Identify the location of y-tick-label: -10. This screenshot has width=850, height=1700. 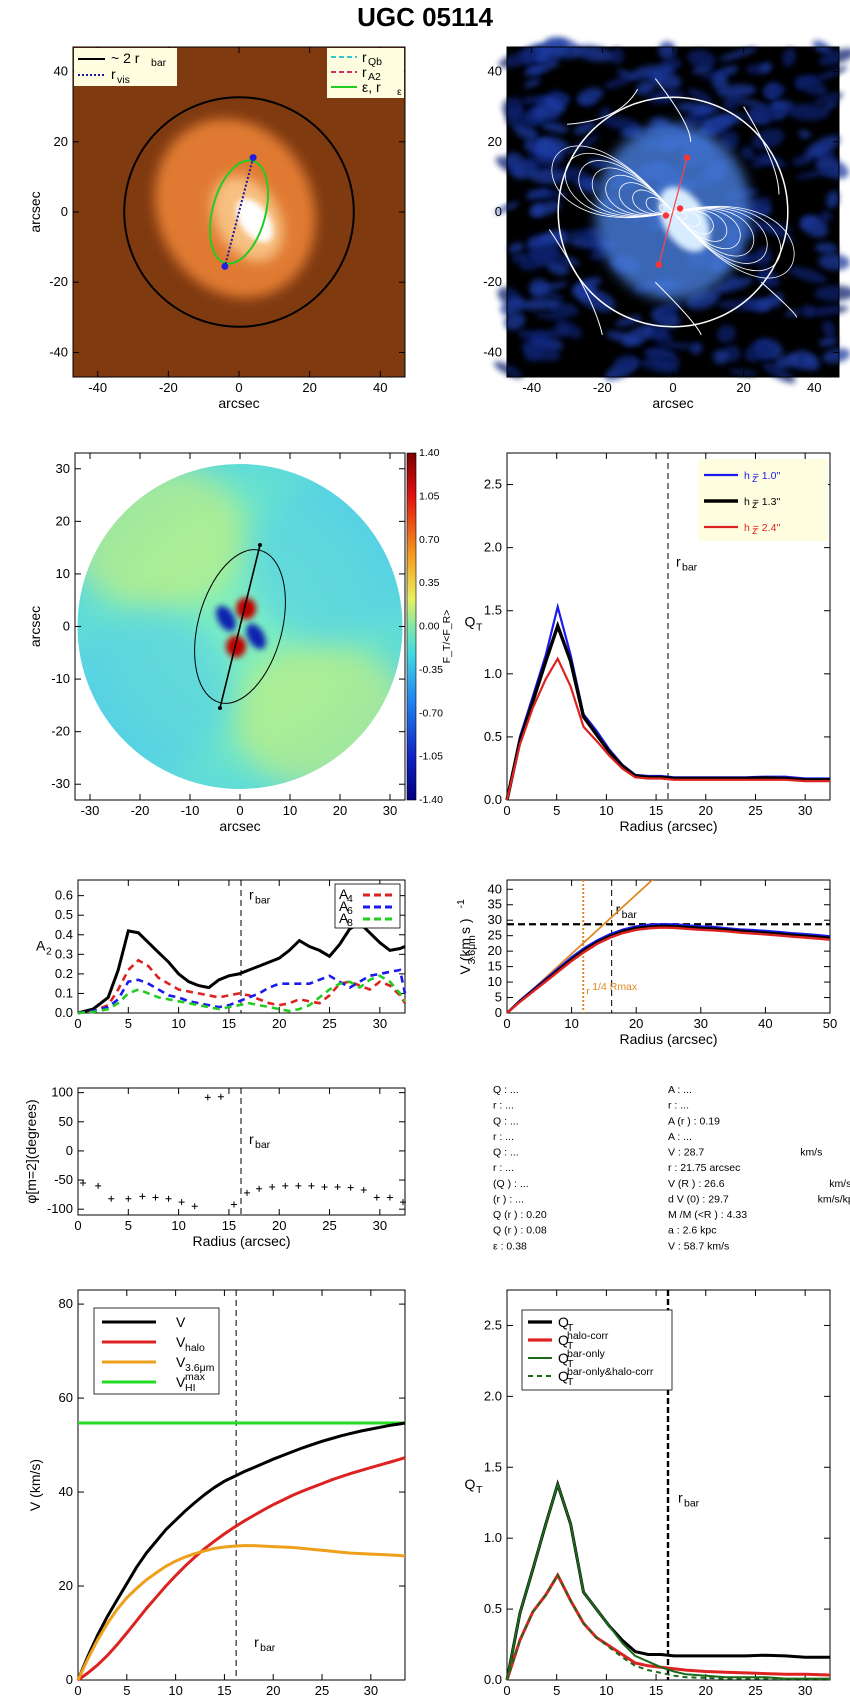
(60, 678).